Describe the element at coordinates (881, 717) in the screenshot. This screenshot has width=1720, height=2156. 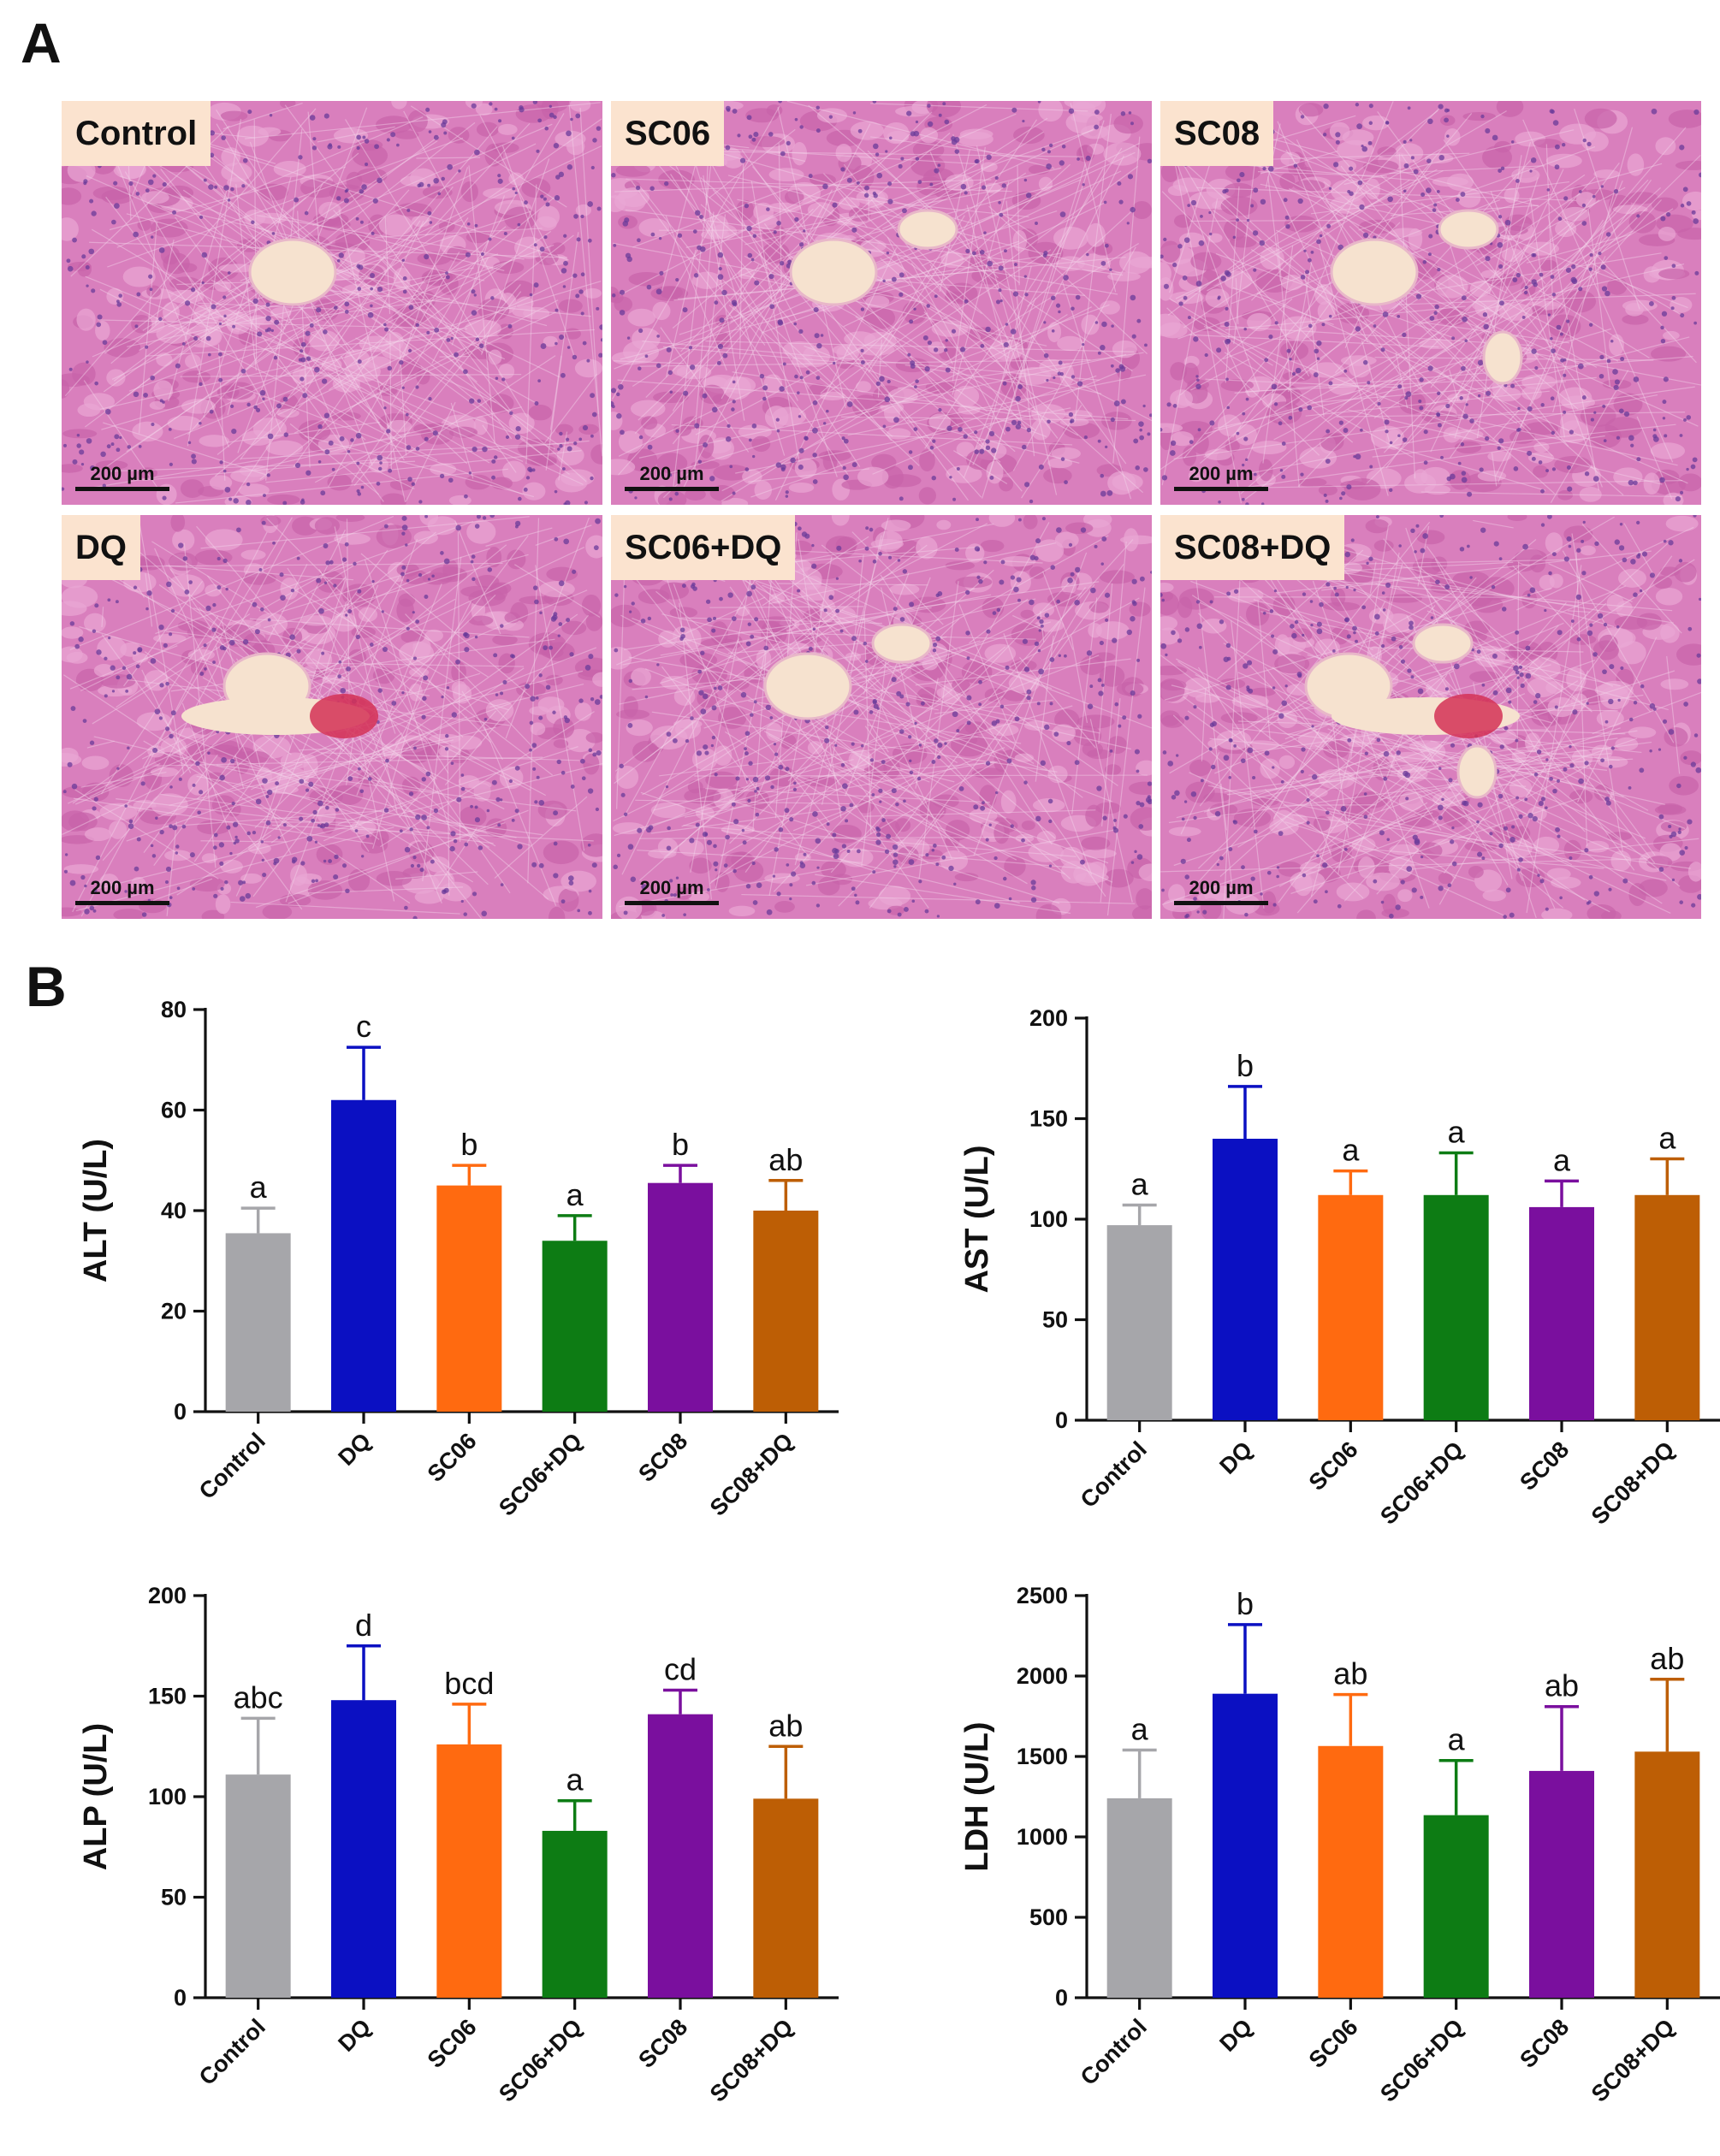
I see `micrograph-sc06-dq: SC06+DQ 200 µm` at that location.